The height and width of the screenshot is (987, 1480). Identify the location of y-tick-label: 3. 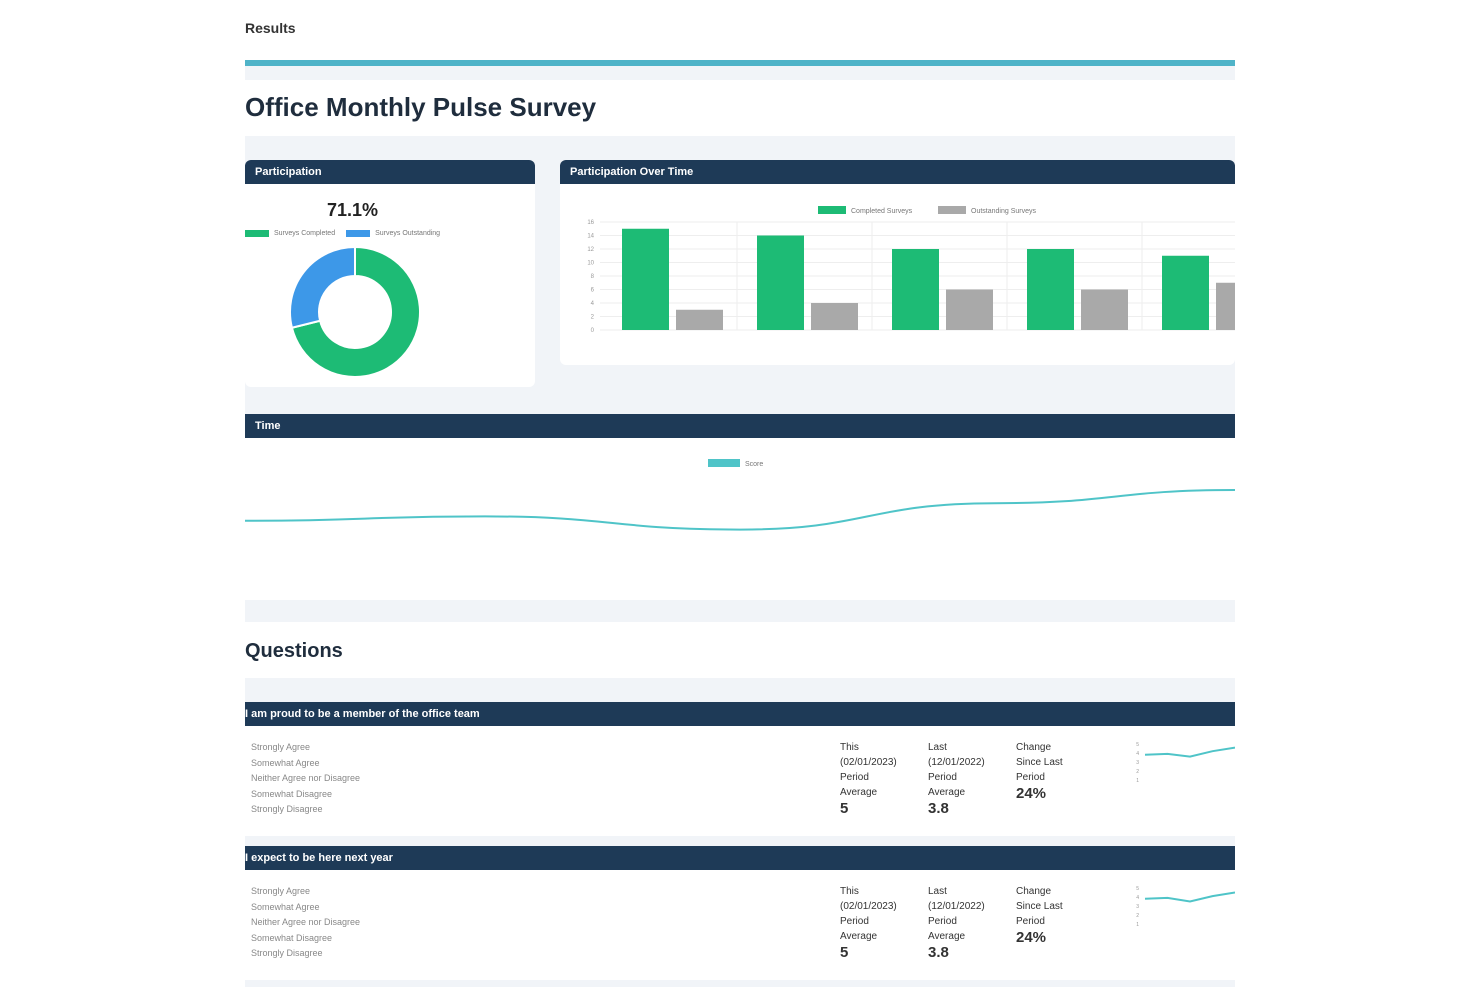
(1137, 907).